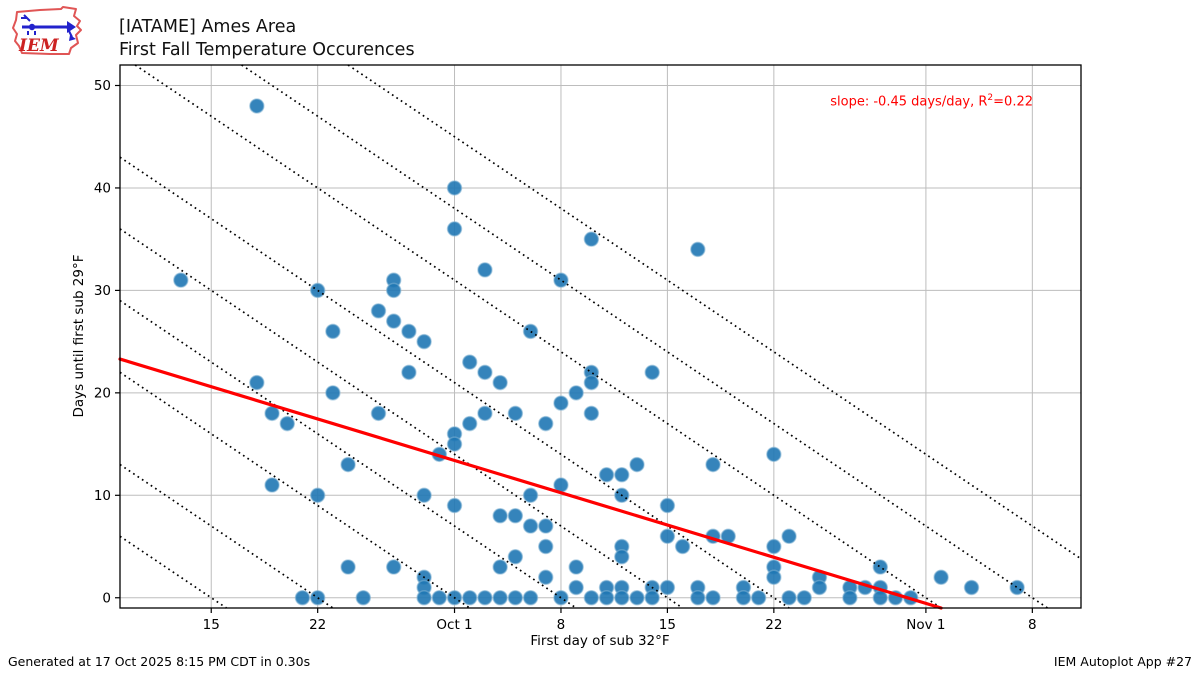 The image size is (1200, 675). I want to click on logo-text: IEM, so click(39, 46).